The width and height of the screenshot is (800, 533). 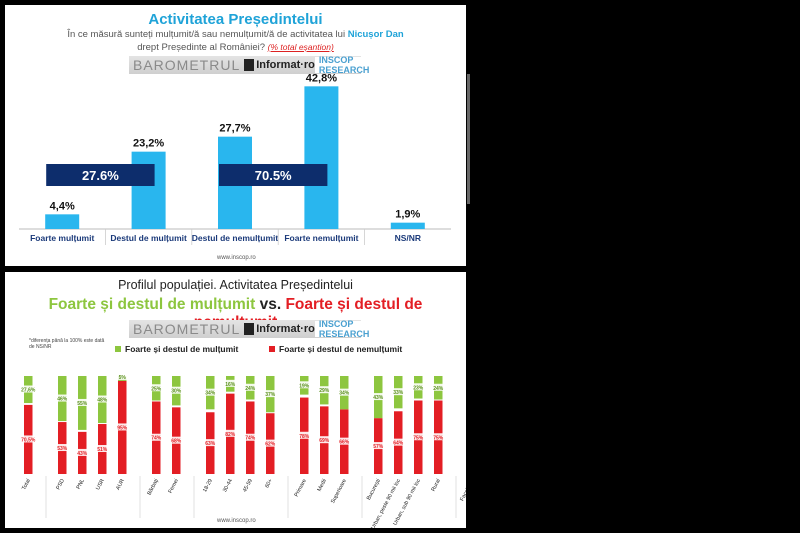 I want to click on legend-label-satisfied: Foarte și destul de mulțumit, so click(x=182, y=349).